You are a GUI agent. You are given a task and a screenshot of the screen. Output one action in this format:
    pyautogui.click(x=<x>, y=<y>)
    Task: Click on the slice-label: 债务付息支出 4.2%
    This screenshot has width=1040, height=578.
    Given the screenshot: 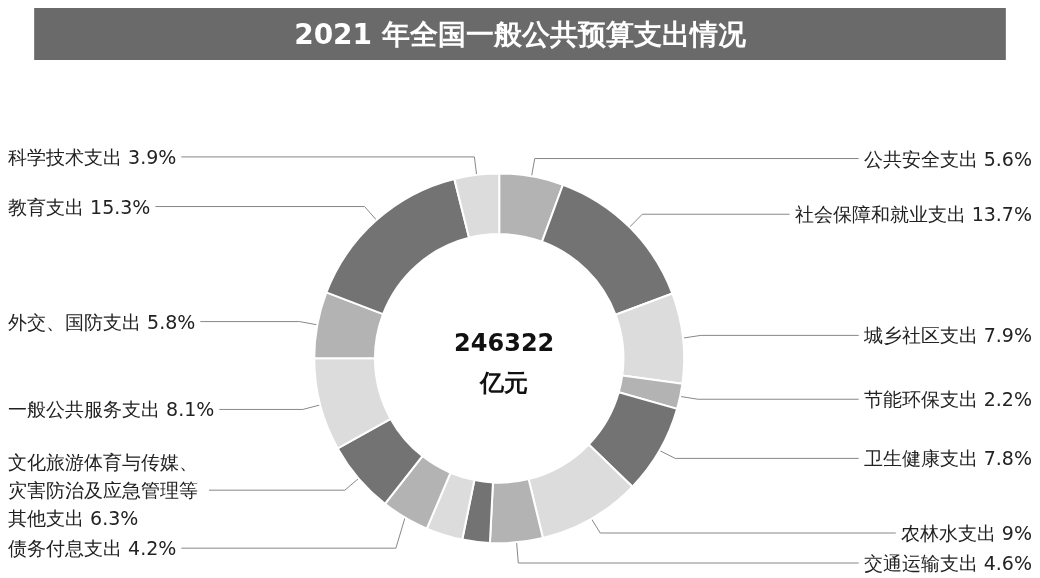 What is the action you would take?
    pyautogui.click(x=92, y=548)
    